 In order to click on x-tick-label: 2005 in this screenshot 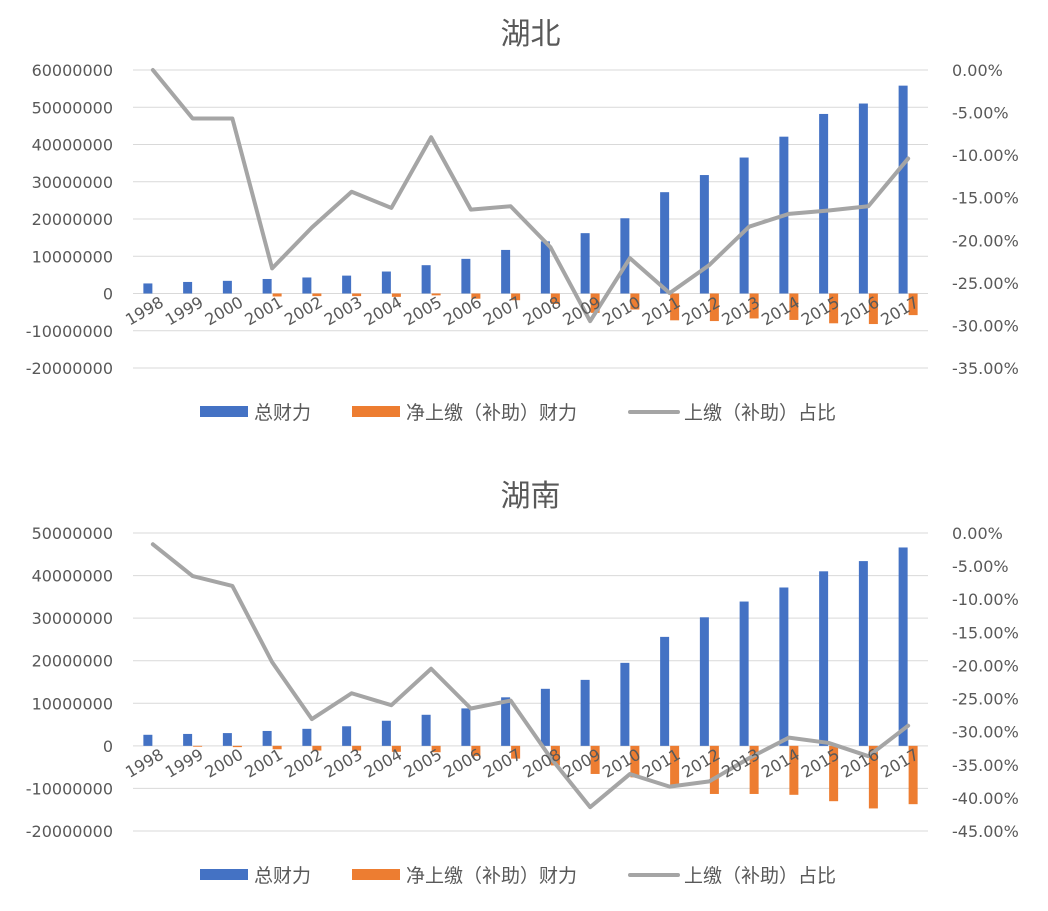, I will do `click(422, 763)`.